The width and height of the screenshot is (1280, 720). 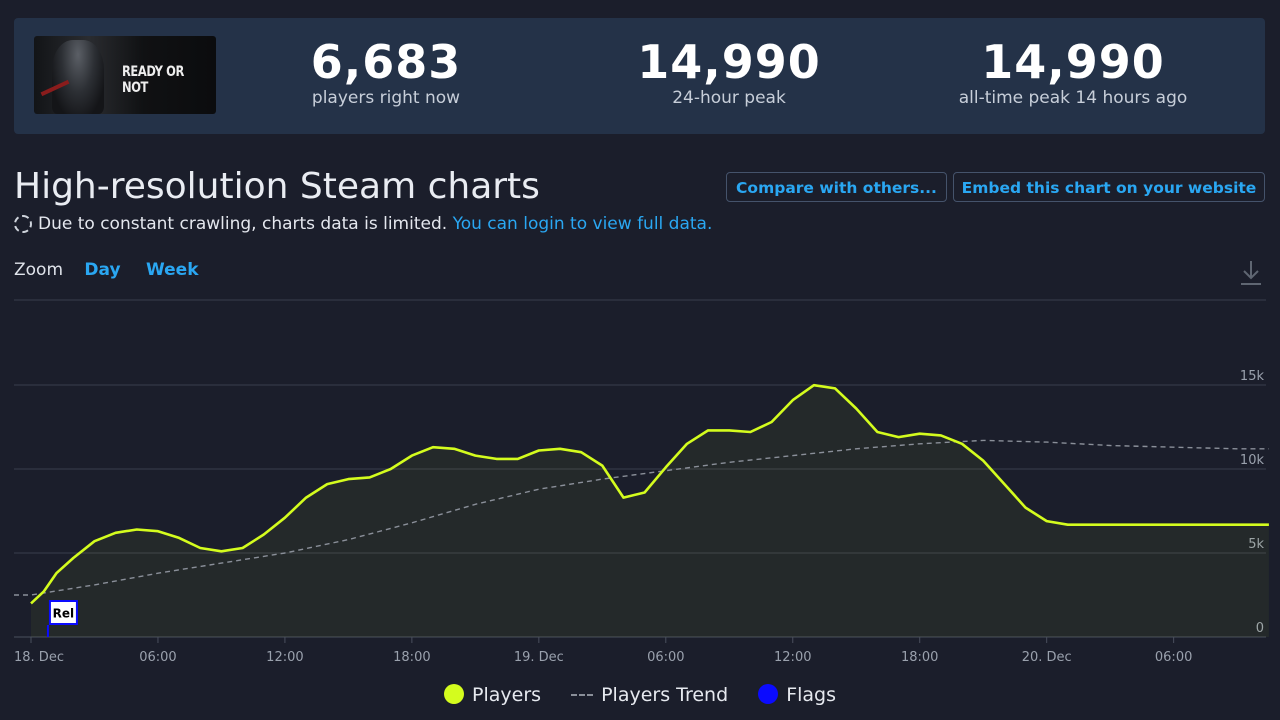 What do you see at coordinates (811, 695) in the screenshot?
I see `legend-label: Flags` at bounding box center [811, 695].